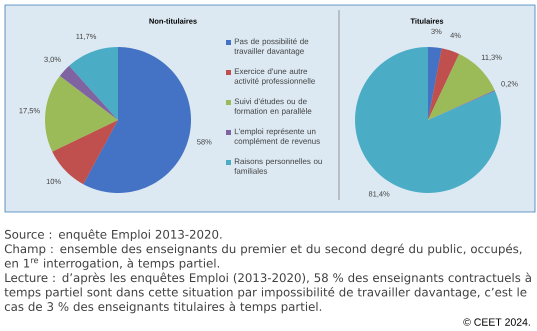  What do you see at coordinates (267, 293) in the screenshot?
I see `text: Lecture : d’après les enquêtes Emploi (2013-2020), 58 % des enseignants contractuels à temps partiel sont dans cette situation par impossibilité de travailler davantage, c’est le cas de 3 % des enseignants titulaires à temps partiel.` at bounding box center [267, 293].